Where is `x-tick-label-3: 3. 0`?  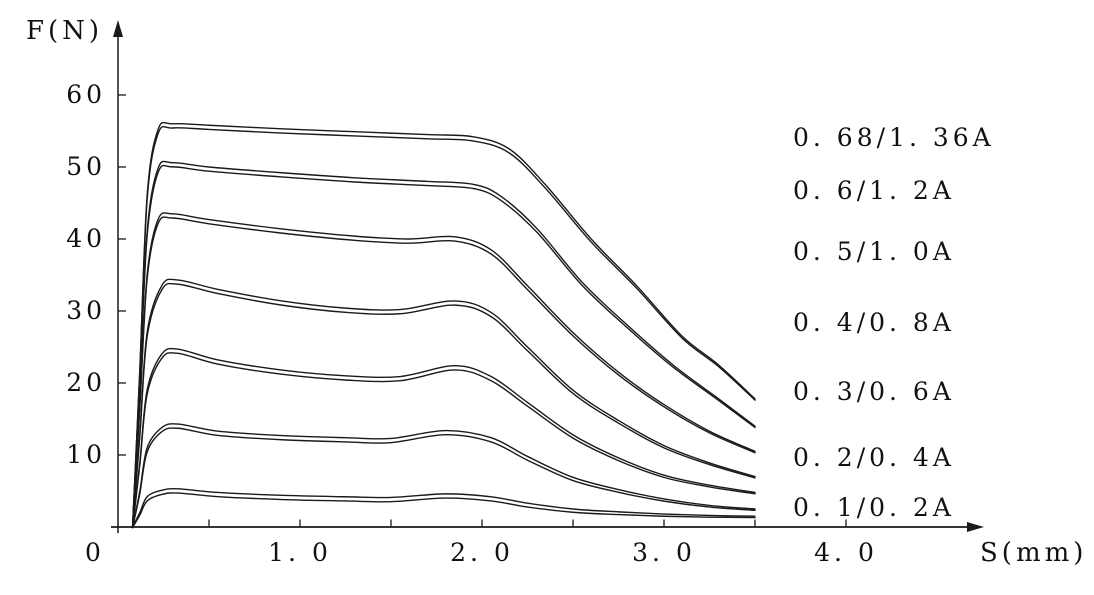 x-tick-label-3: 3. 0 is located at coordinates (664, 552).